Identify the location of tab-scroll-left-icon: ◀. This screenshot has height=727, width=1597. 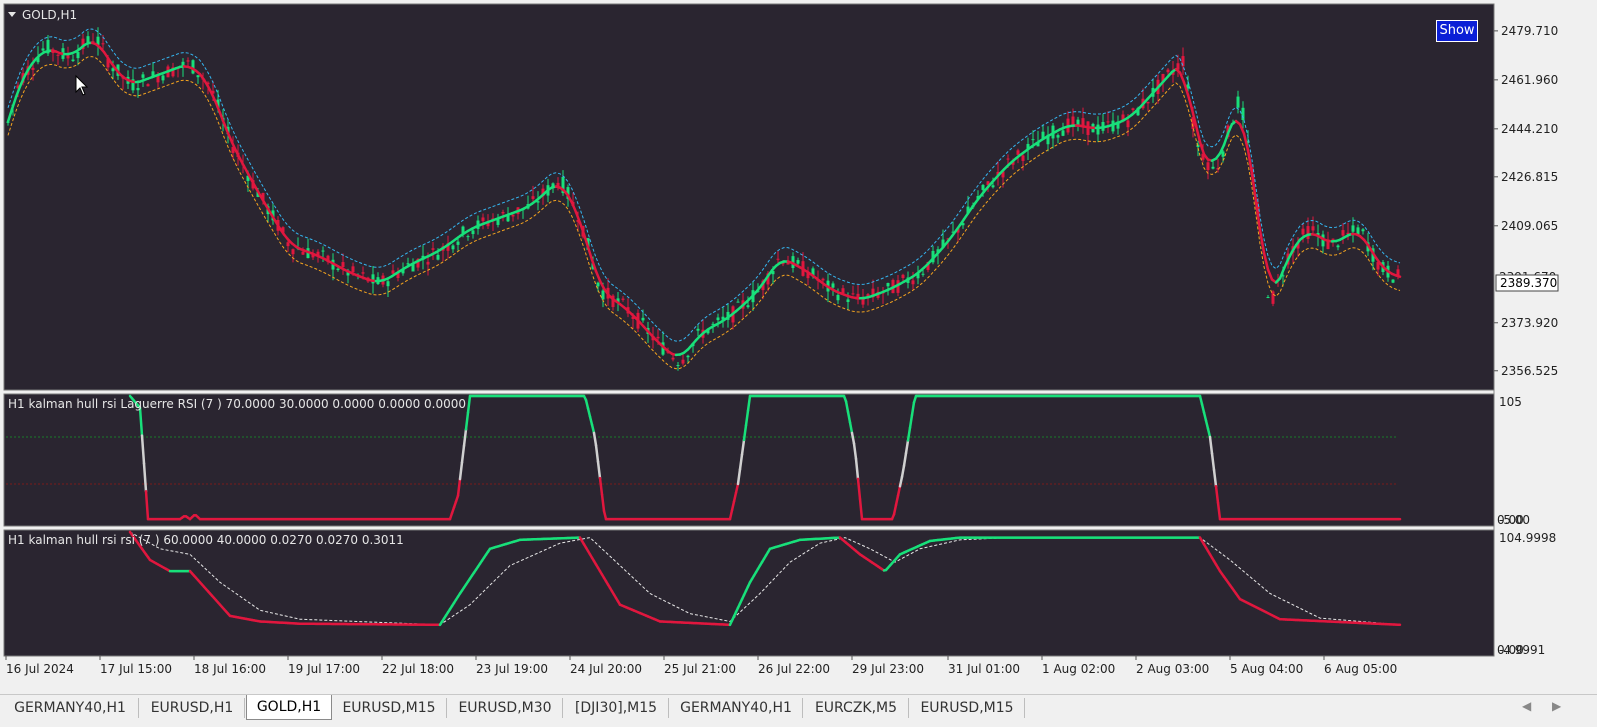
(1526, 706).